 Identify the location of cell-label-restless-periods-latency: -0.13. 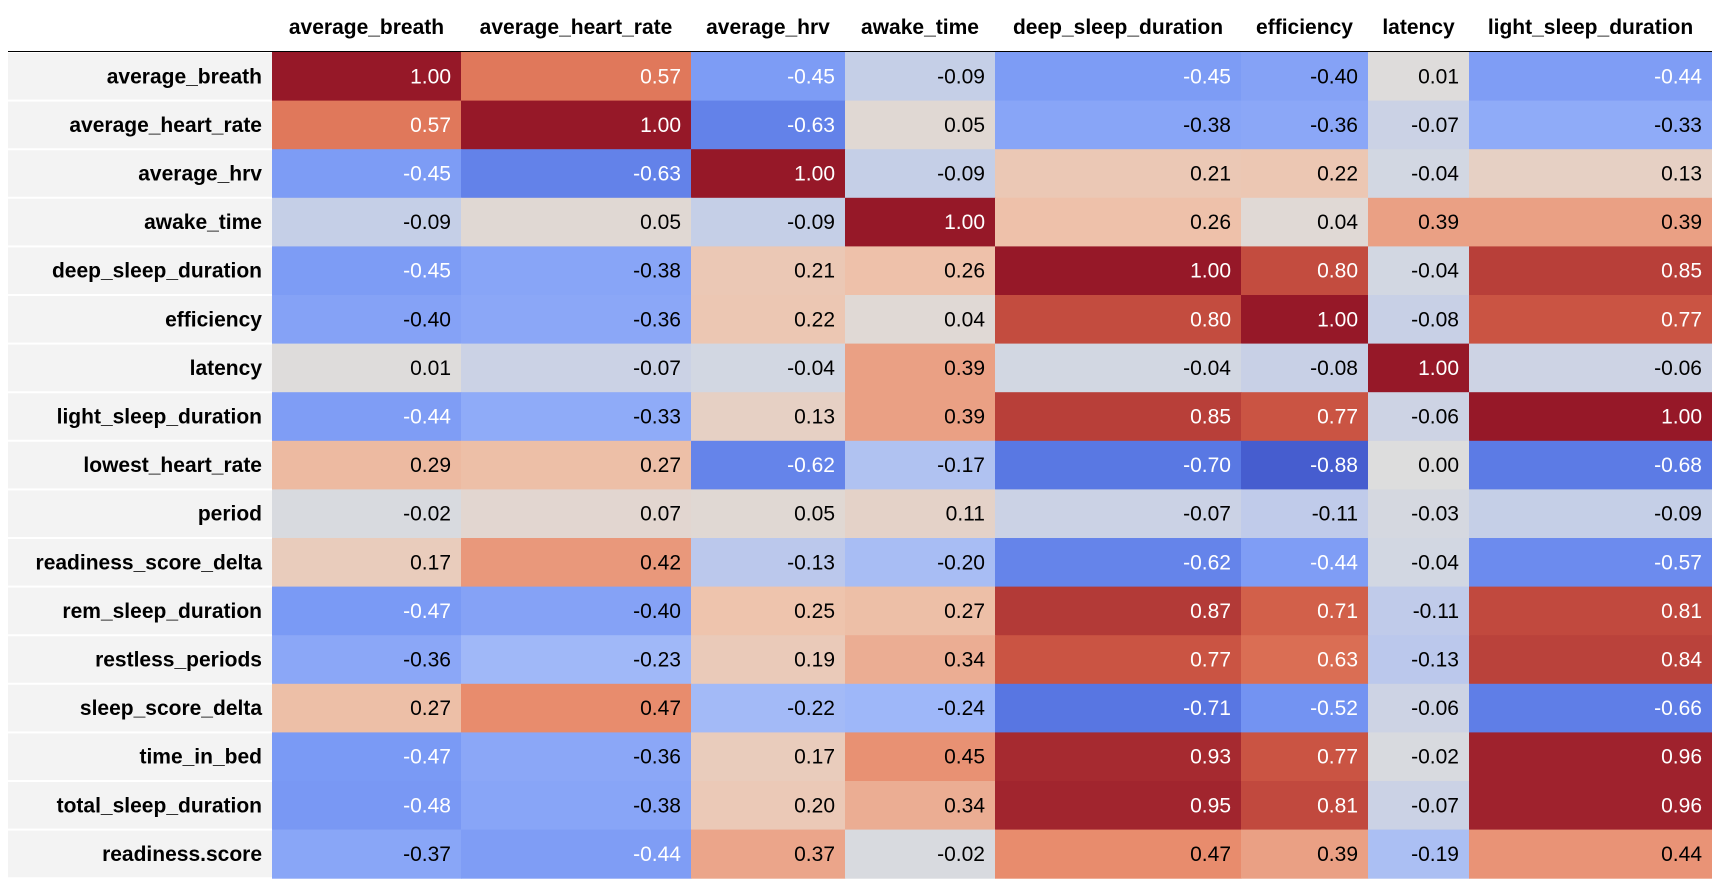
(1435, 660).